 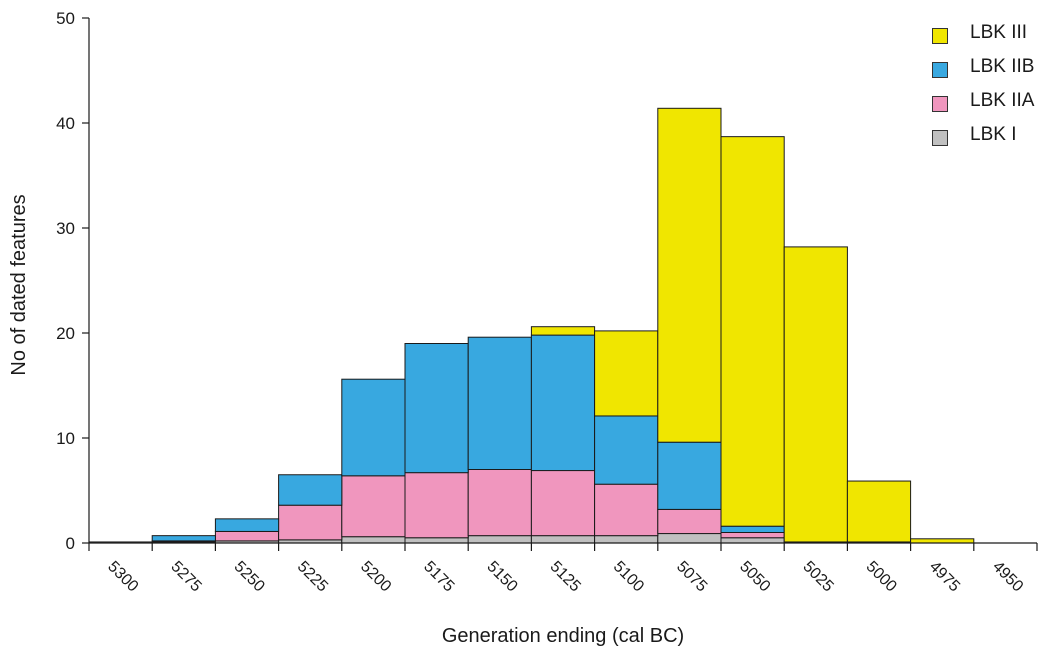 What do you see at coordinates (754, 576) in the screenshot?
I see `x-tick-label-5050: 5050` at bounding box center [754, 576].